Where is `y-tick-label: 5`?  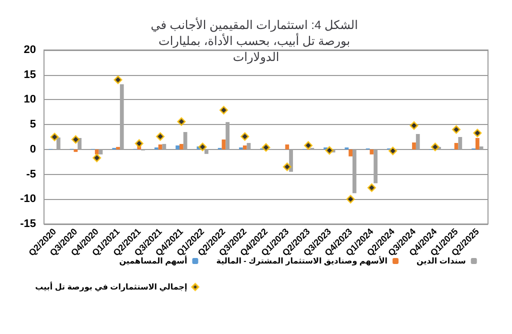
y-tick-label: 5 is located at coordinates (33, 124).